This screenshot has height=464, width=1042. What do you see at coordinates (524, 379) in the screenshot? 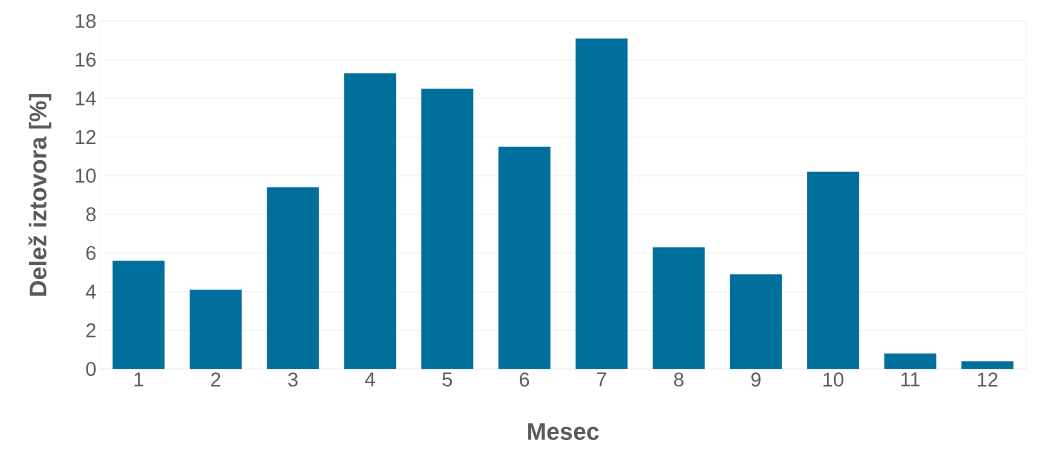
I see `x-tick-label: 6` at bounding box center [524, 379].